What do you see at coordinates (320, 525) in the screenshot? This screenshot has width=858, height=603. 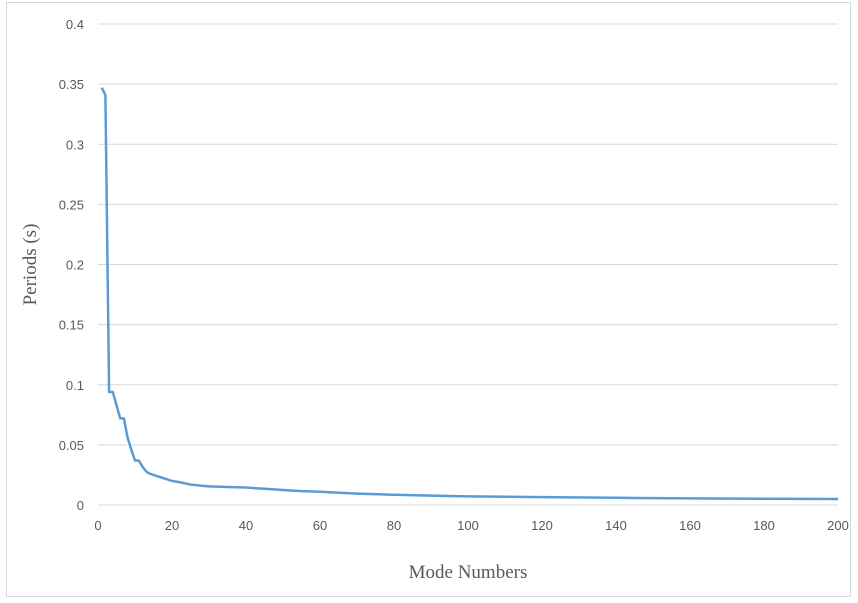 I see `x-tick-label: 60` at bounding box center [320, 525].